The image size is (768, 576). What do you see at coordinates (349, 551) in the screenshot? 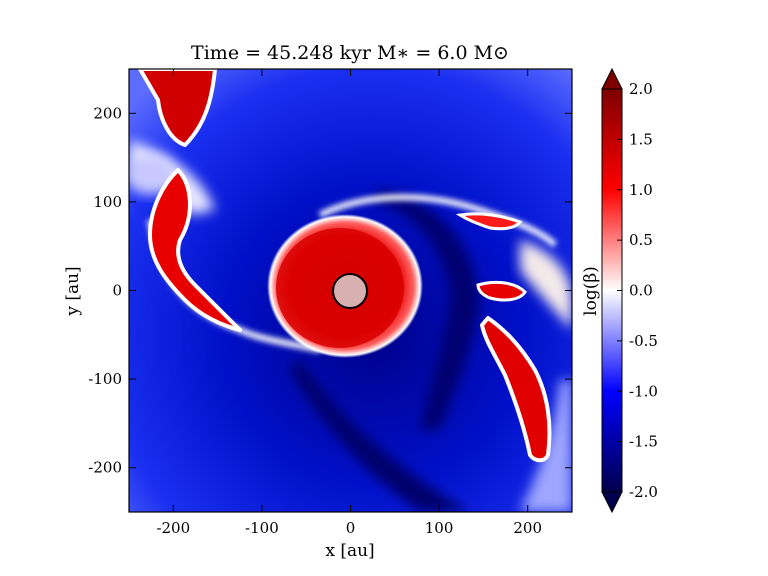
I see `x-axis-label: x [au]` at bounding box center [349, 551].